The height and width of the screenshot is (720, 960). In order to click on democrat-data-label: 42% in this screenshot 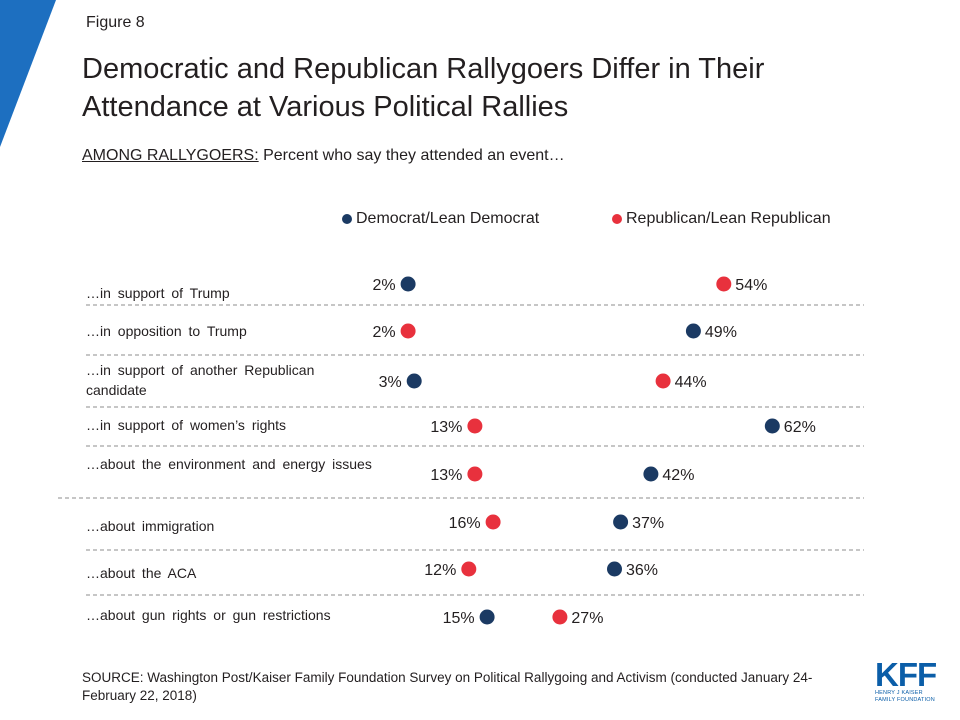, I will do `click(678, 475)`.